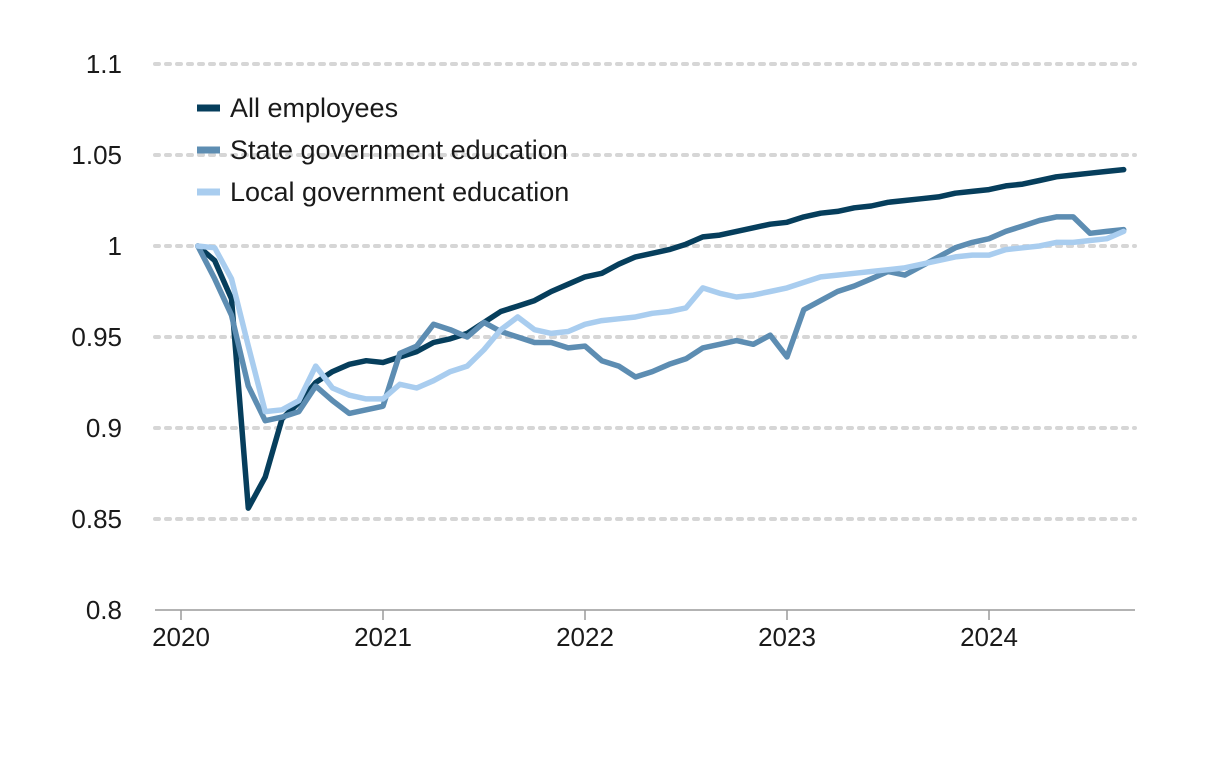  I want to click on y-tick-label: 0.85, so click(96, 519).